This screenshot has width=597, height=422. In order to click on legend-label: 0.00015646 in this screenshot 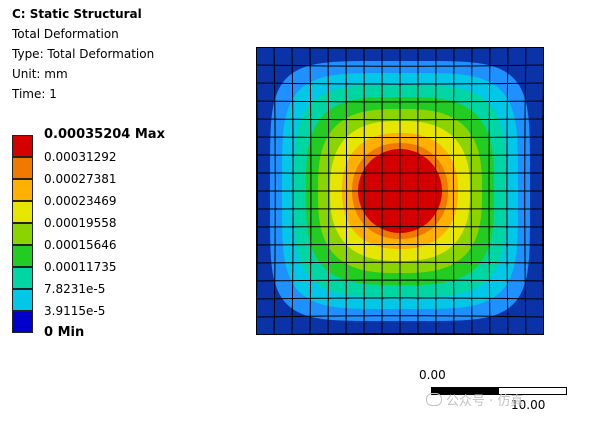, I will do `click(80, 245)`.